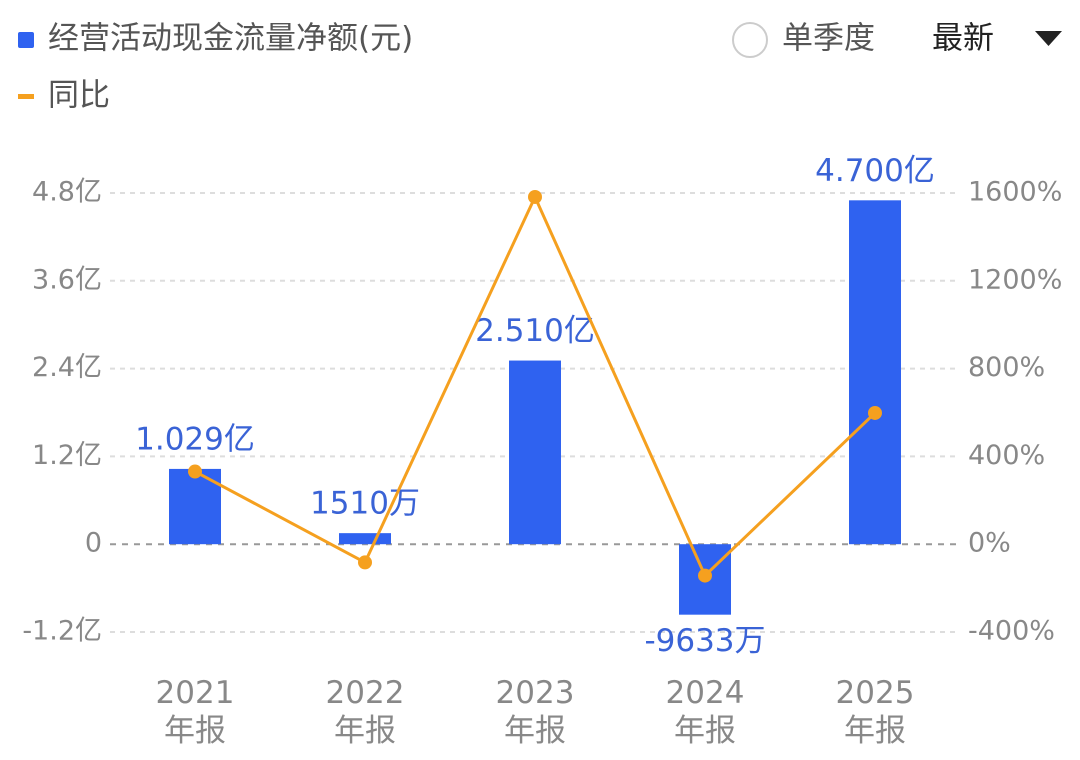  Describe the element at coordinates (62, 631) in the screenshot. I see `y-tick-label: -1.2亿` at that location.